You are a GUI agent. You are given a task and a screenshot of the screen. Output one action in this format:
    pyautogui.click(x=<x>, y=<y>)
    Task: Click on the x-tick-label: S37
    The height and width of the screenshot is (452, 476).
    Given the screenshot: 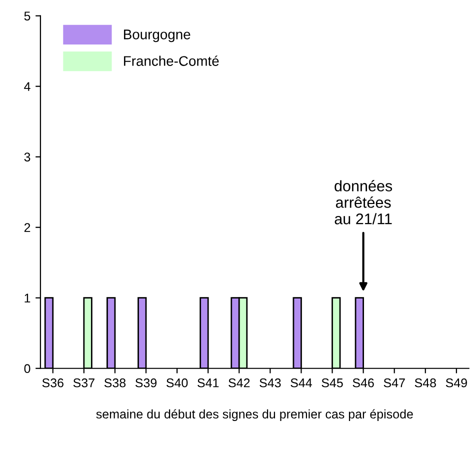 What is the action you would take?
    pyautogui.click(x=83, y=383)
    